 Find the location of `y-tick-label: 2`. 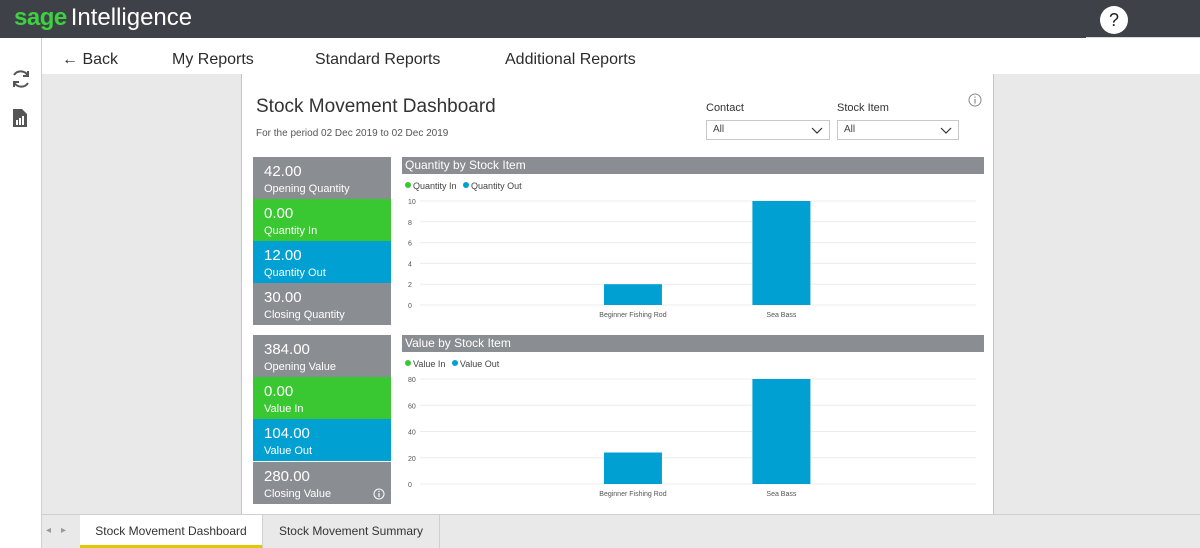

y-tick-label: 2 is located at coordinates (410, 285).